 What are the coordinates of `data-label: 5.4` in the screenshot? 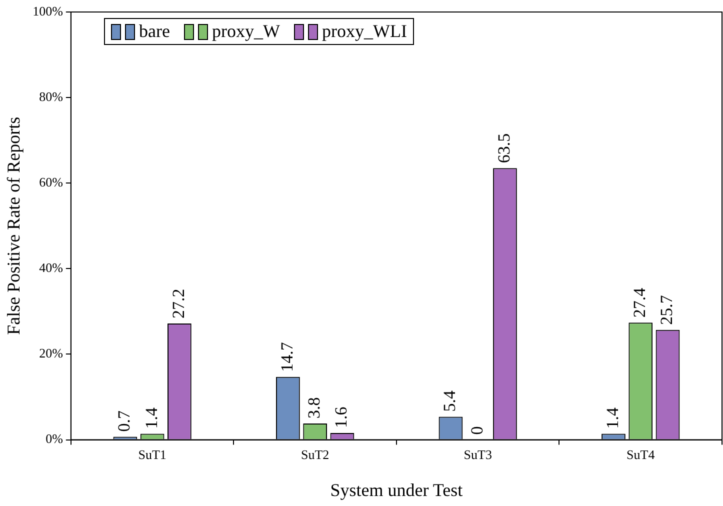 It's located at (450, 401).